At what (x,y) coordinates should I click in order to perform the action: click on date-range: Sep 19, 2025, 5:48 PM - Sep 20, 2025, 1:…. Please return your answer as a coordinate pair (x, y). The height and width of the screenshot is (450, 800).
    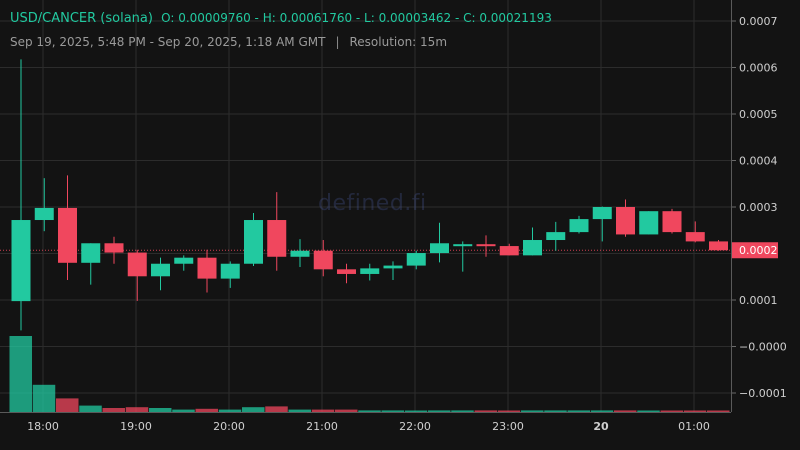
    Looking at the image, I should click on (168, 42).